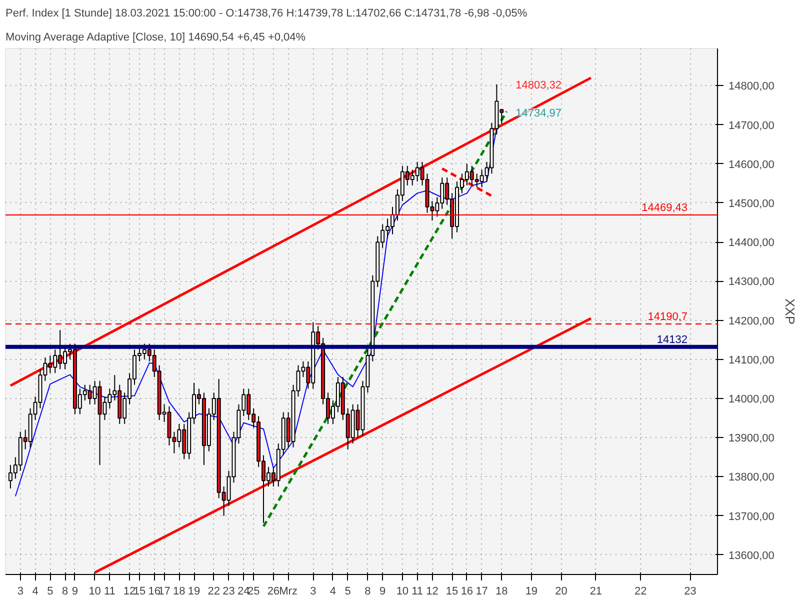  What do you see at coordinates (539, 85) in the screenshot?
I see `annotation: 14803,32` at bounding box center [539, 85].